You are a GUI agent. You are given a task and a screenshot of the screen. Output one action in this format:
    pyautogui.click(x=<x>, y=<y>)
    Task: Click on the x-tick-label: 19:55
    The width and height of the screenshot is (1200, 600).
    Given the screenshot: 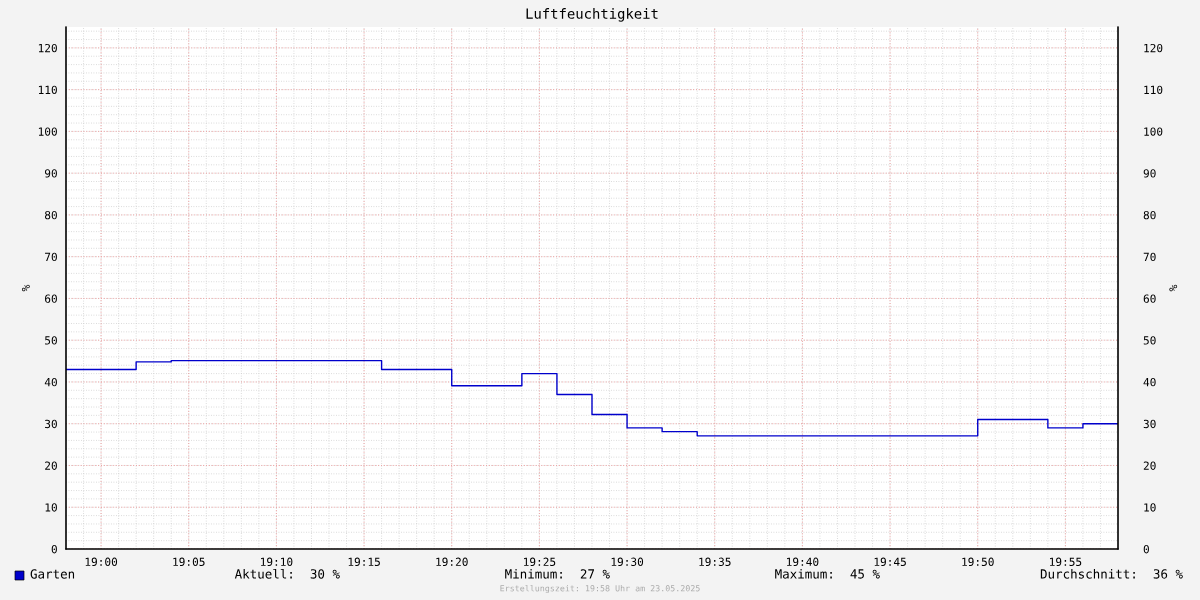 What is the action you would take?
    pyautogui.click(x=1066, y=561)
    